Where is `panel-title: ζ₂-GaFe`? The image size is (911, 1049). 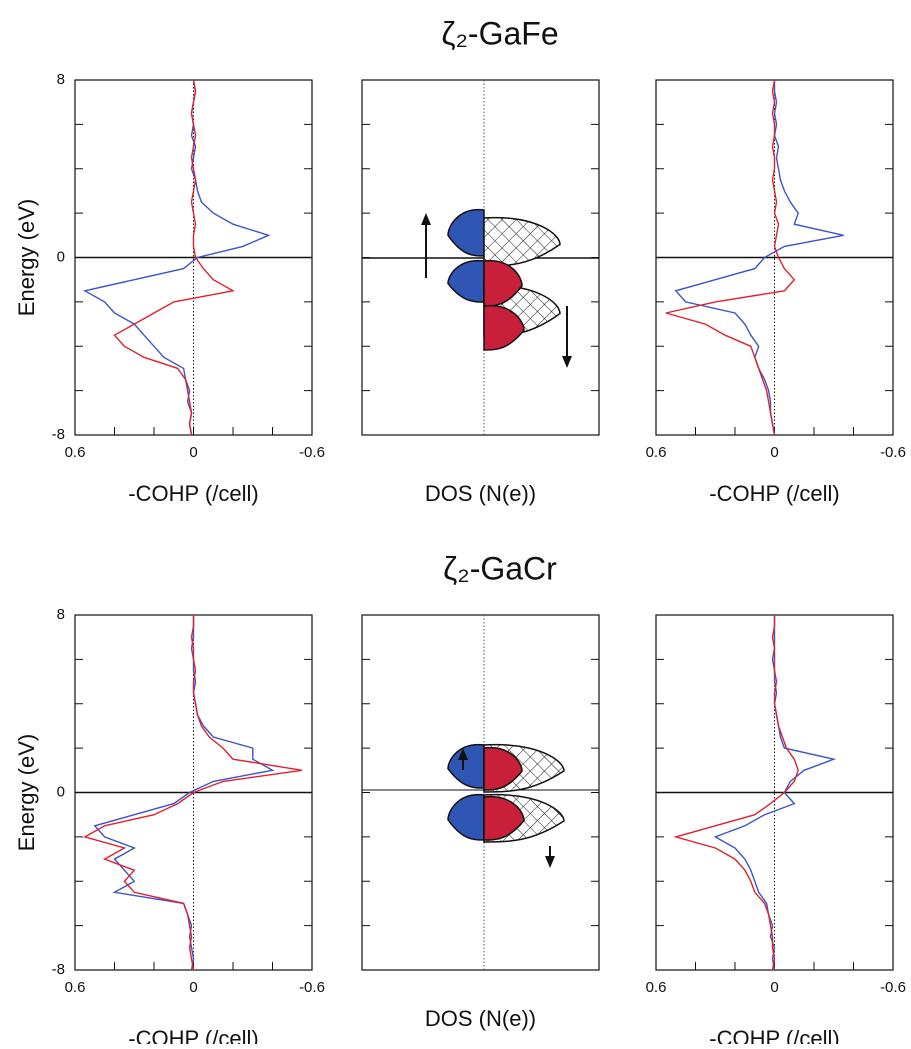
panel-title: ζ₂-GaFe is located at coordinates (499, 33).